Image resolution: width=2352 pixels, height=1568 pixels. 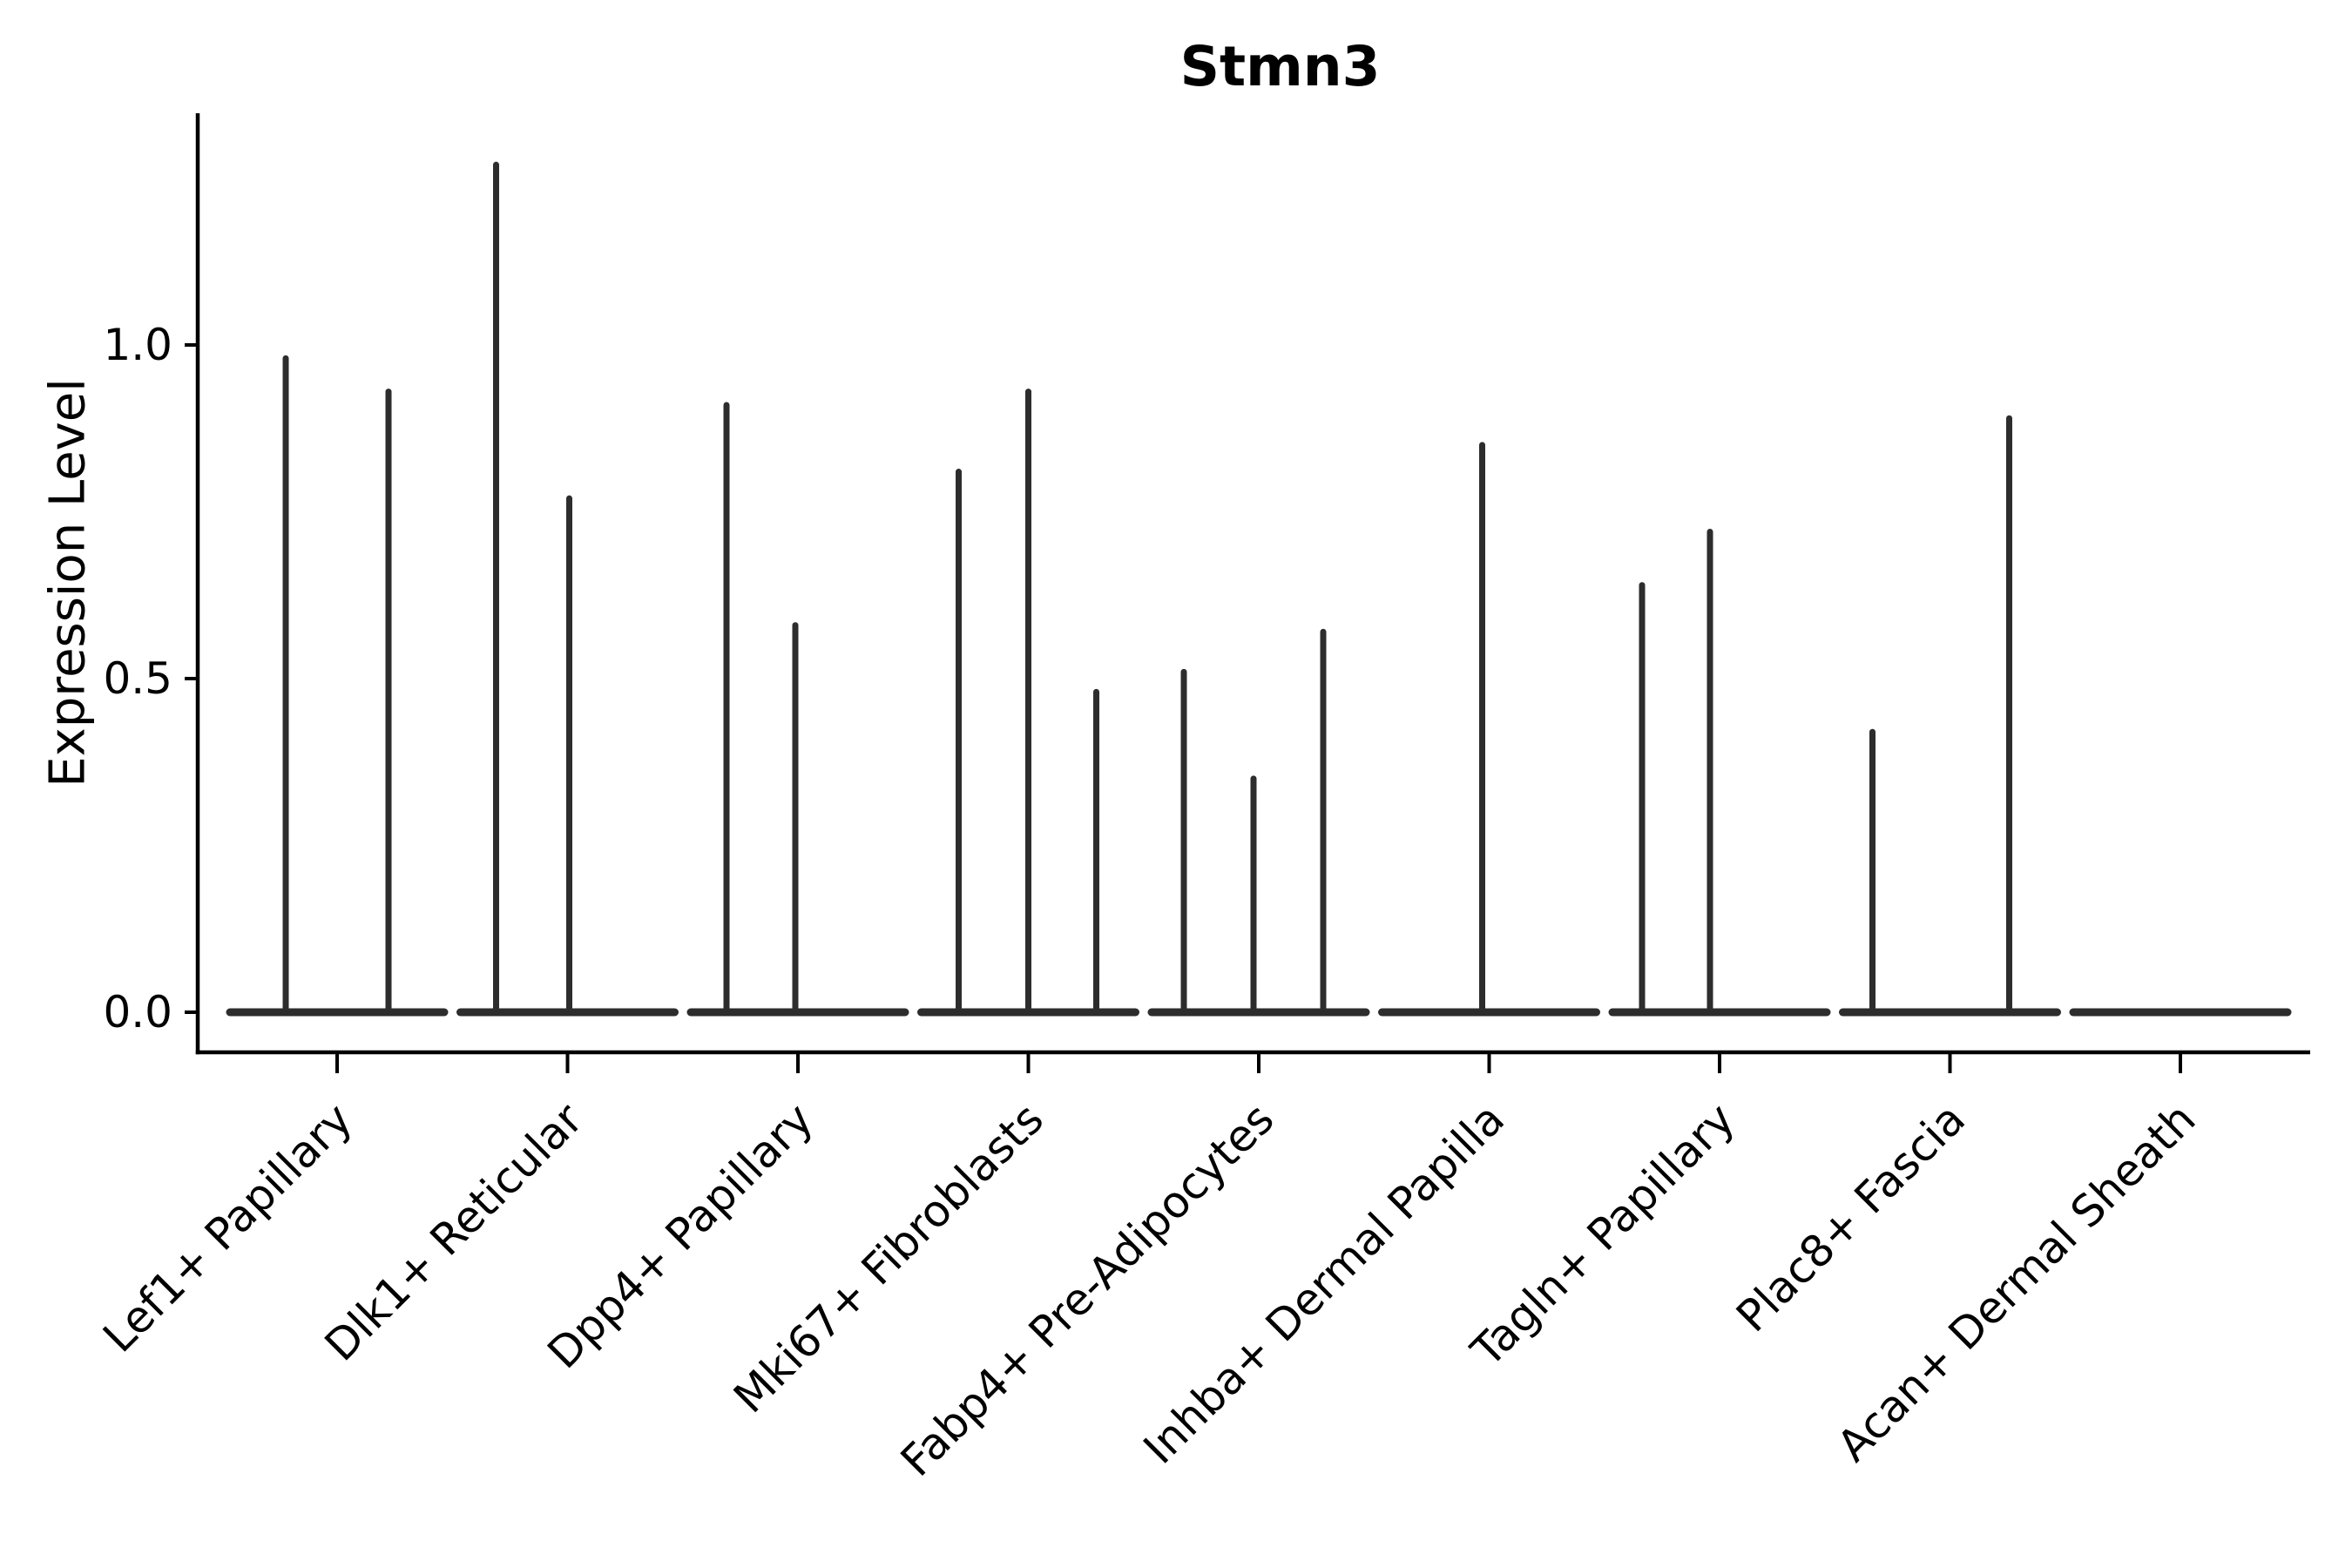 What do you see at coordinates (1280, 66) in the screenshot?
I see `chart-title: Stmn3` at bounding box center [1280, 66].